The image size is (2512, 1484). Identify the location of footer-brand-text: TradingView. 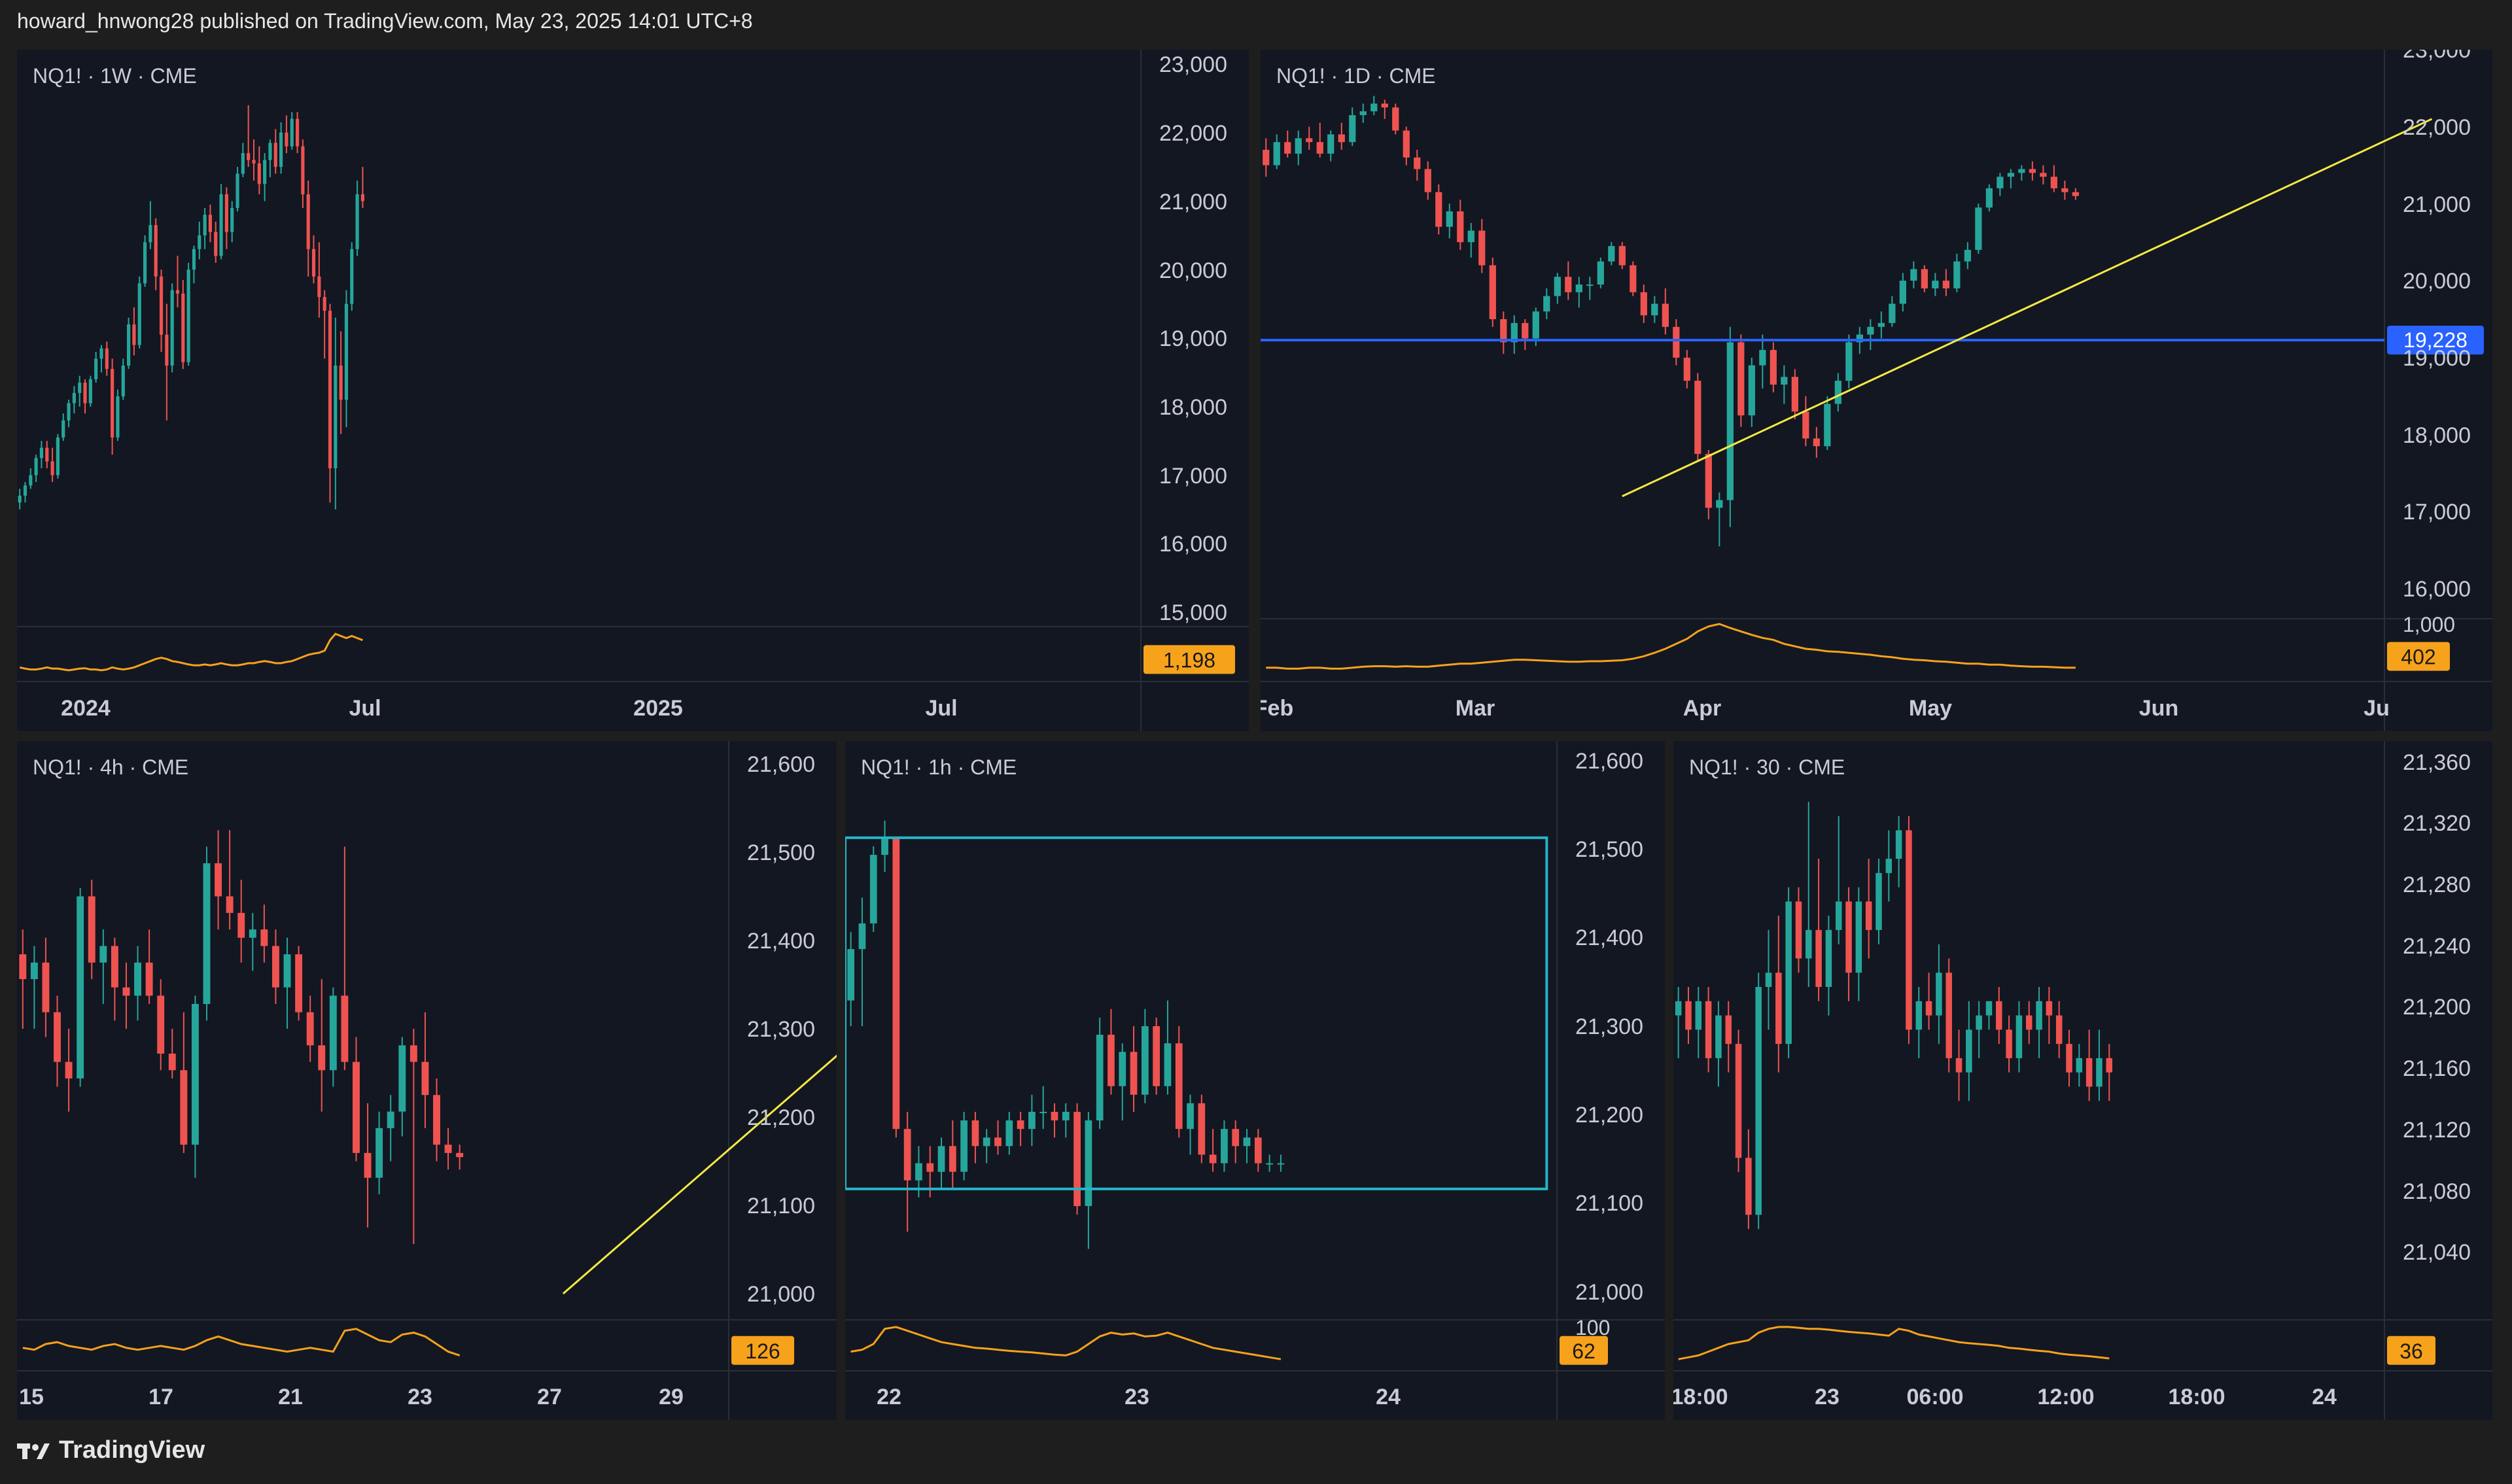
(132, 1450).